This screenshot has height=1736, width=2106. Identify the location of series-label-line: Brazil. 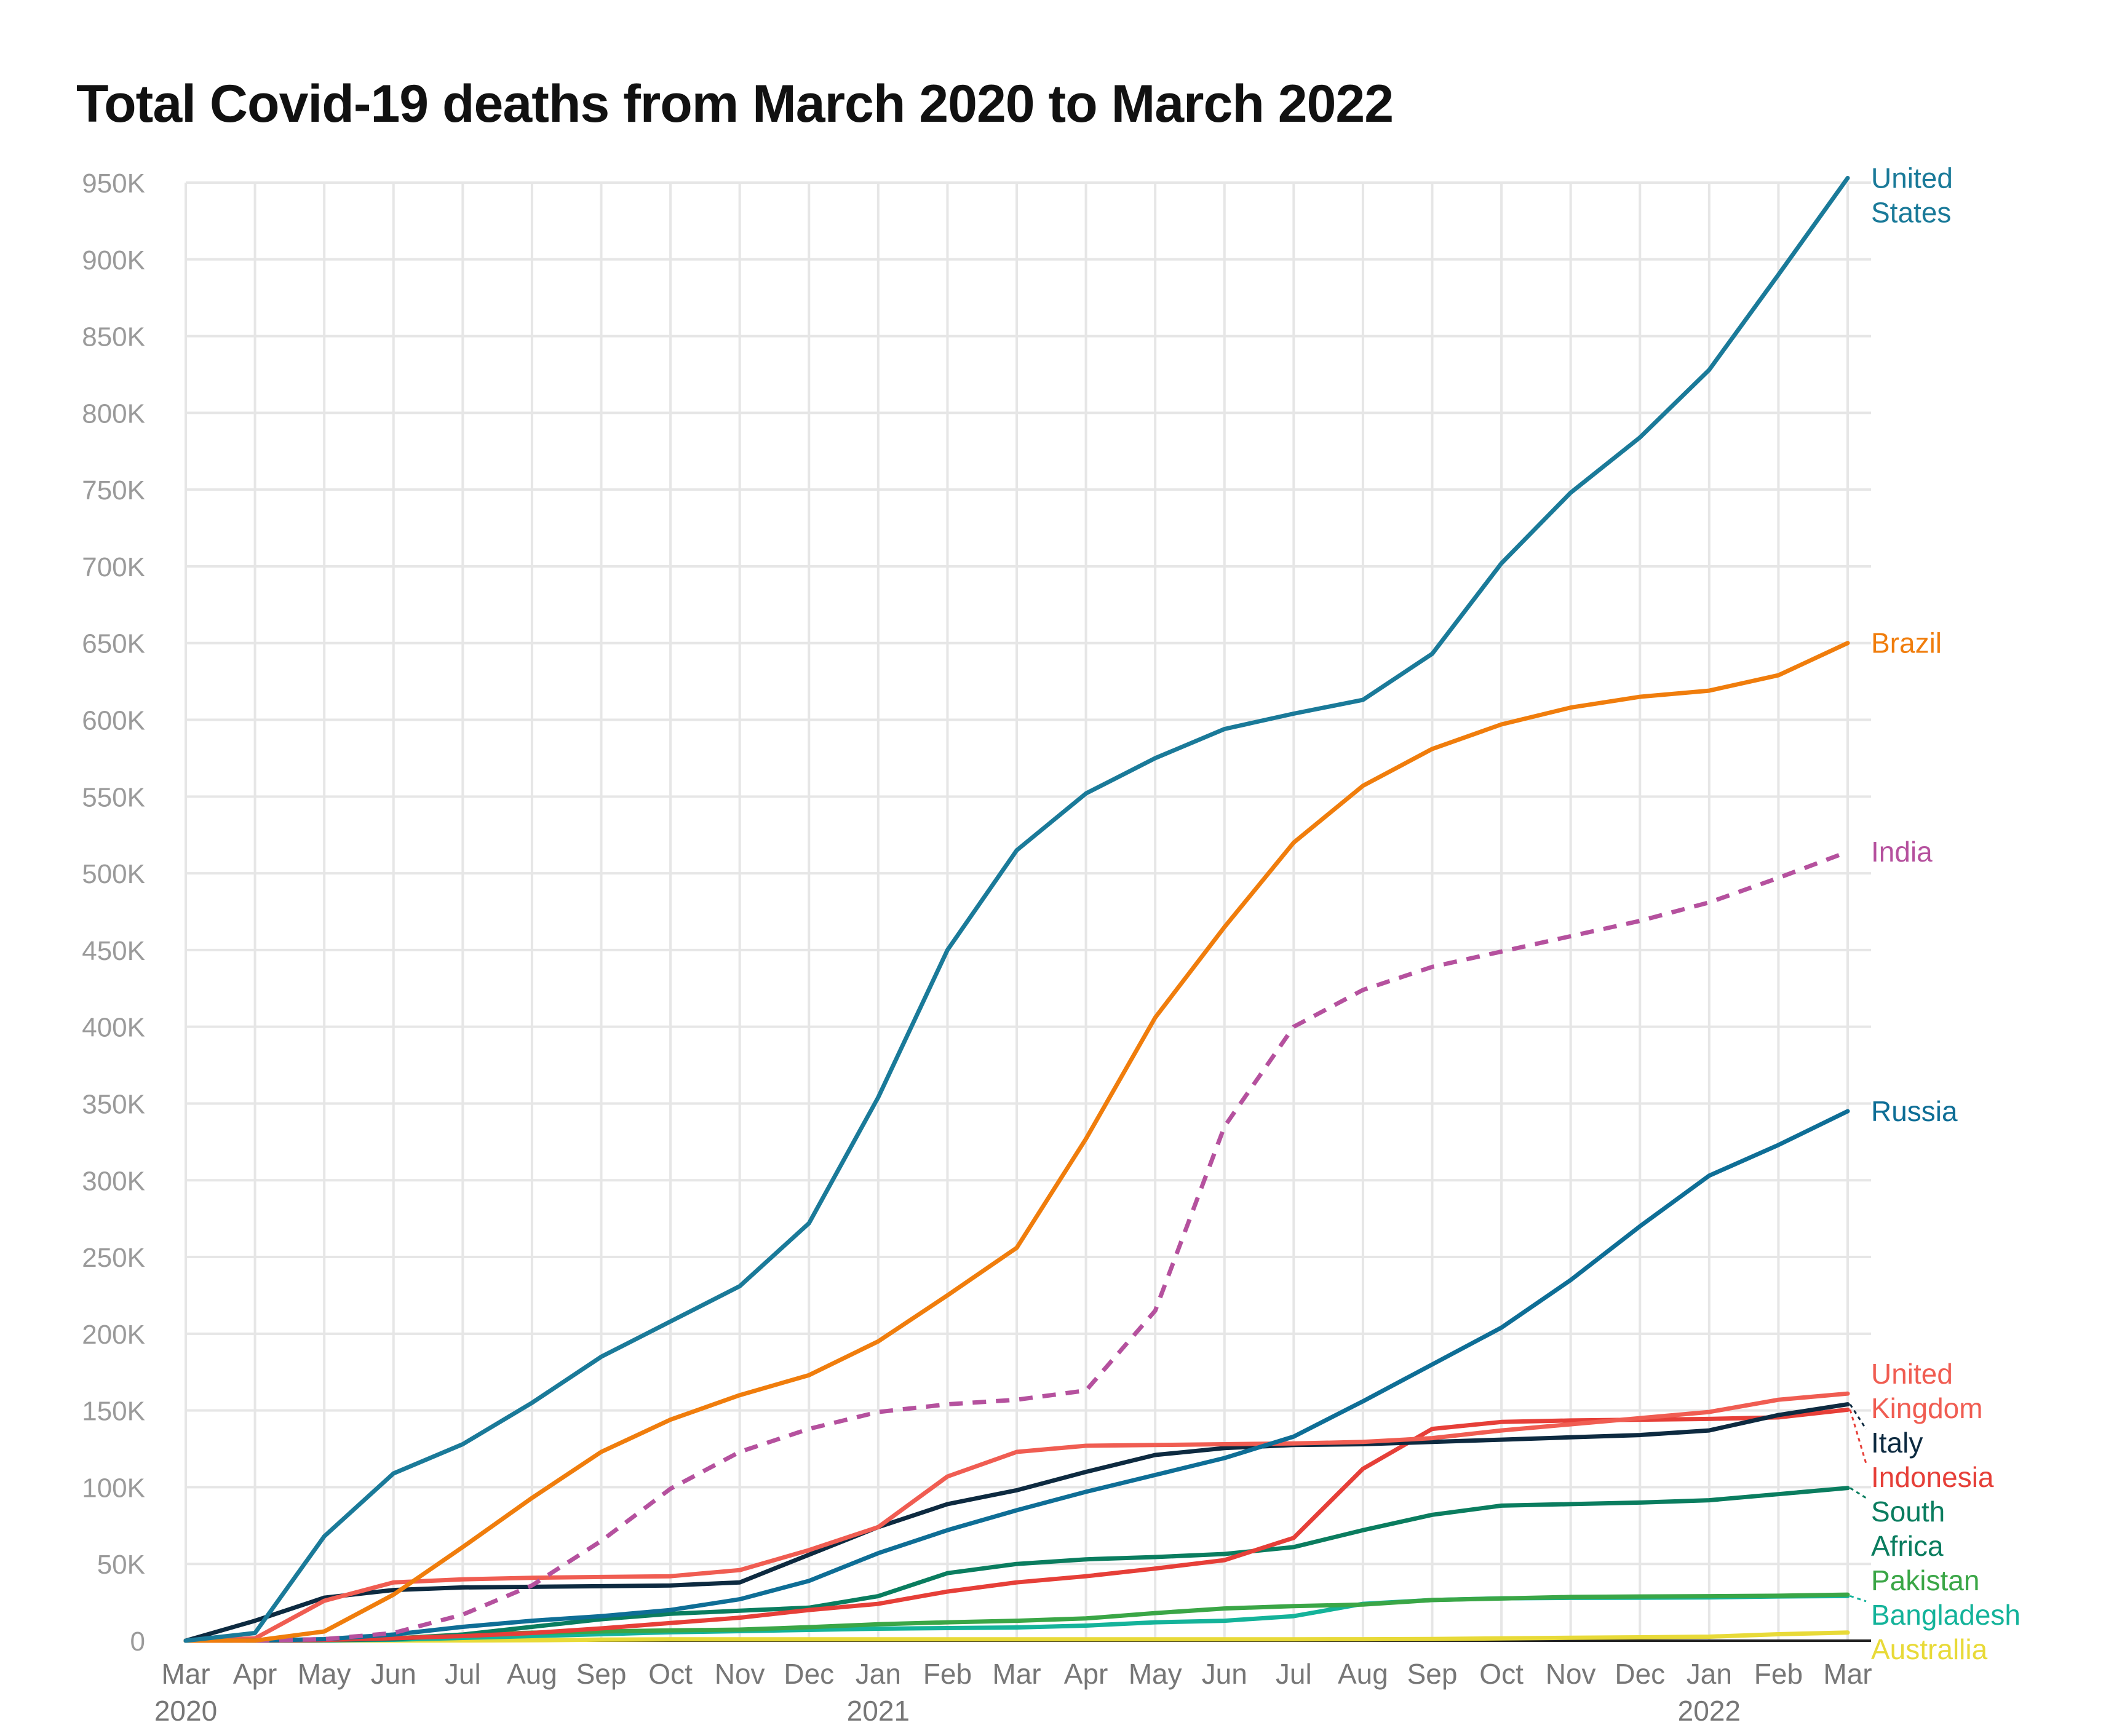
(1907, 643).